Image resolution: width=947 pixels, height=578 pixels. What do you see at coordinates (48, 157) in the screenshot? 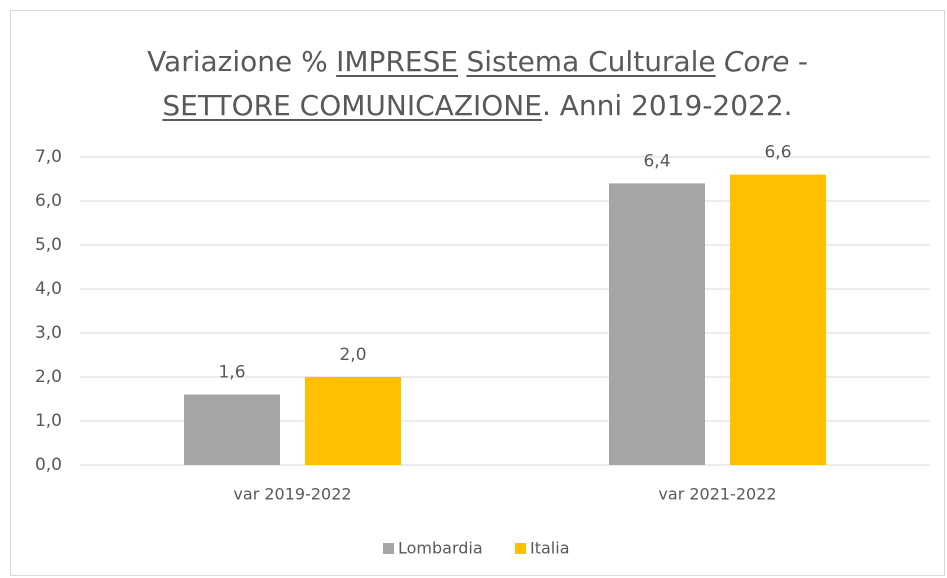
I see `y-tick-label: 7,0` at bounding box center [48, 157].